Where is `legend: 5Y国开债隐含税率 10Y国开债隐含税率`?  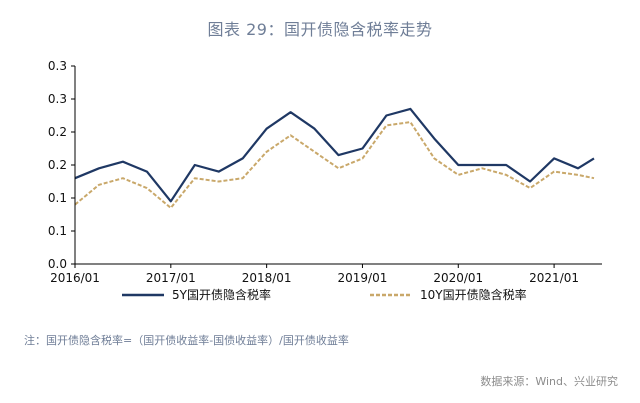 legend: 5Y国开债隐含税率 10Y国开债隐含税率 is located at coordinates (324, 294).